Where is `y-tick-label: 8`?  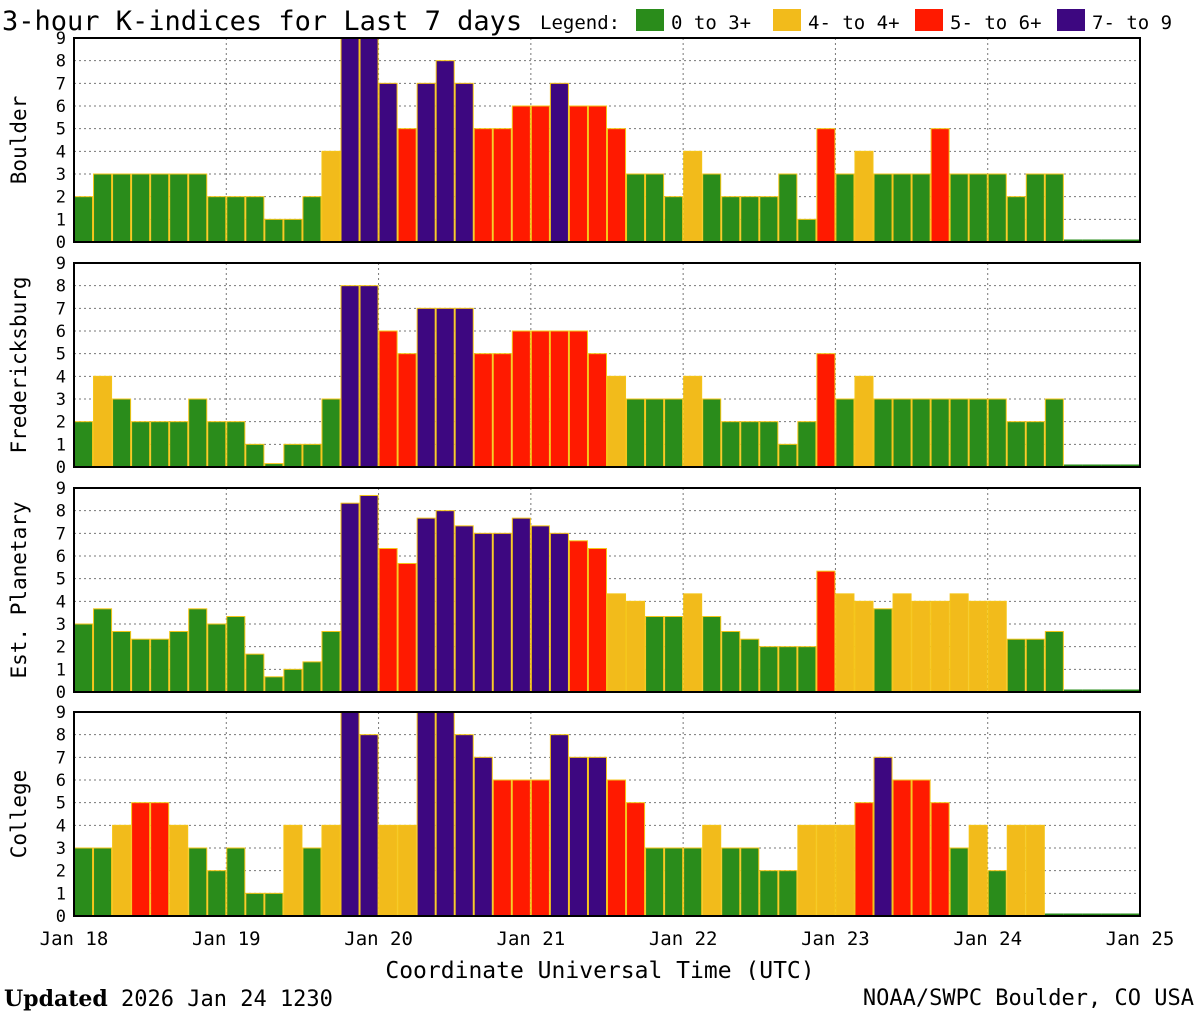
y-tick-label: 8 is located at coordinates (61, 736).